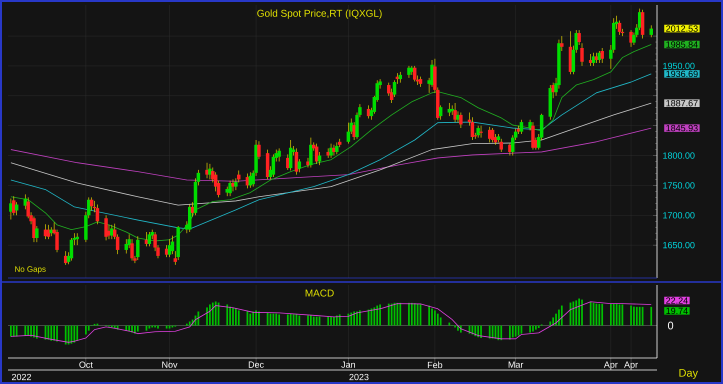 This screenshot has width=723, height=384. I want to click on text: 2022, so click(22, 377).